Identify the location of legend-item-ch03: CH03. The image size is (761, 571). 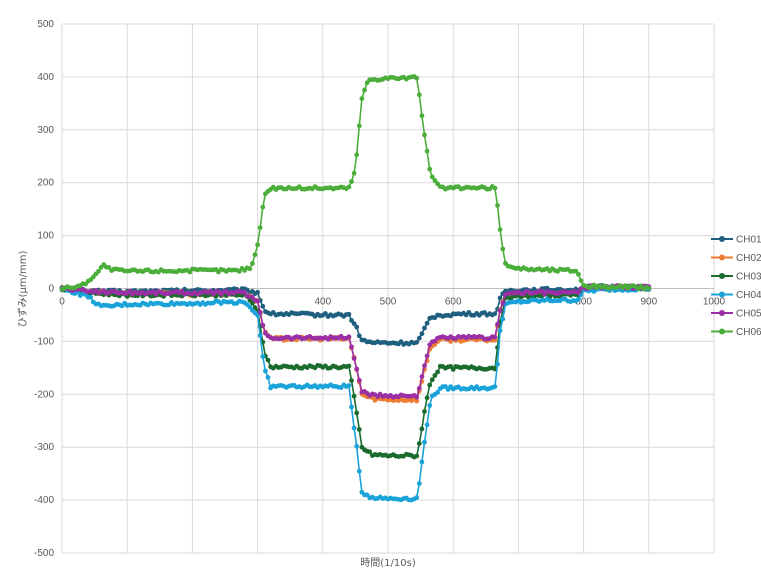
(736, 277).